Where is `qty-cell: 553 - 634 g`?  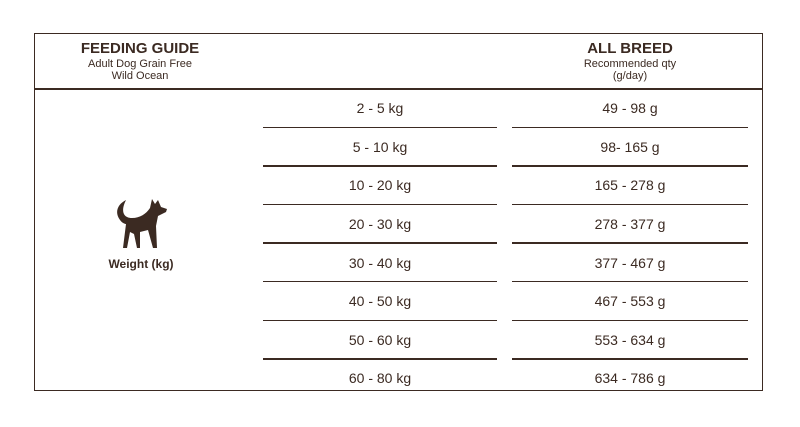 qty-cell: 553 - 634 g is located at coordinates (630, 339).